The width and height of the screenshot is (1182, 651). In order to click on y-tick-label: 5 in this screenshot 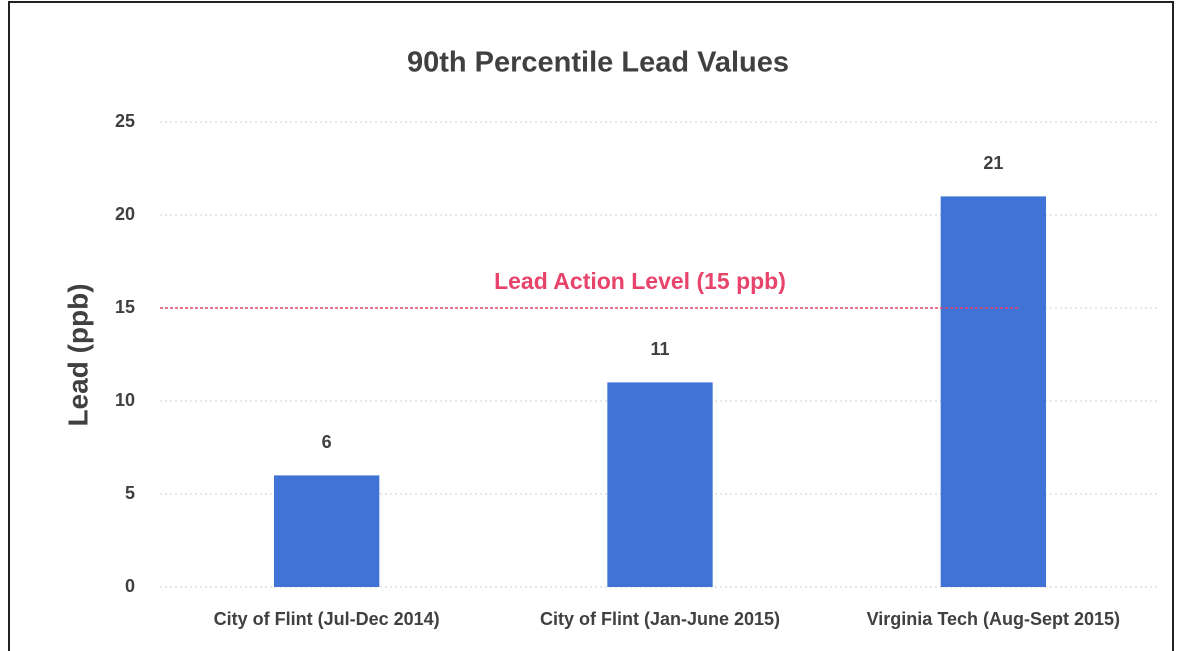, I will do `click(130, 493)`.